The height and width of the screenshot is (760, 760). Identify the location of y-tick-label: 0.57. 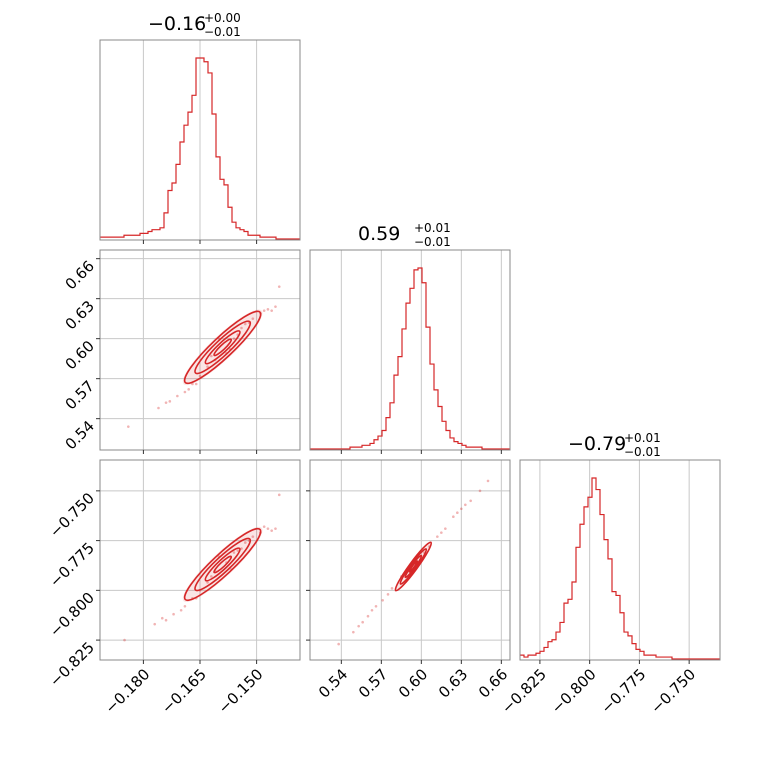
(80, 395).